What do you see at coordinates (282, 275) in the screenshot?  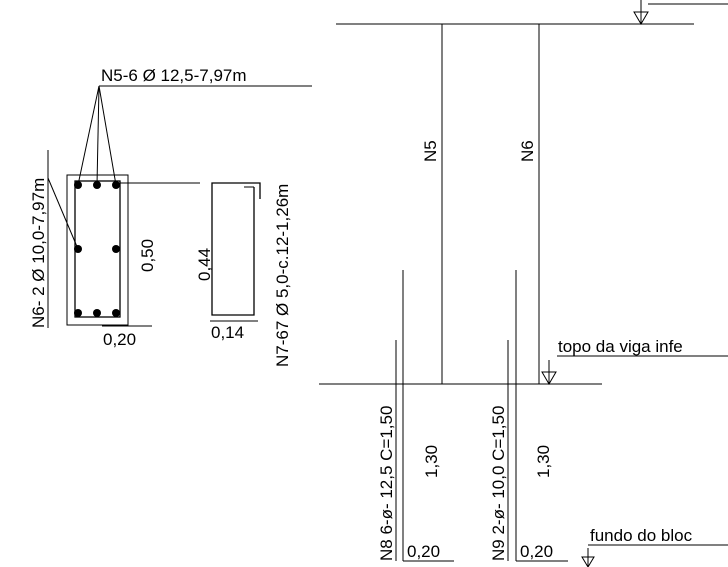 I see `stirrup-label: N7-67 Ø 5,0-c.12-1,26m` at bounding box center [282, 275].